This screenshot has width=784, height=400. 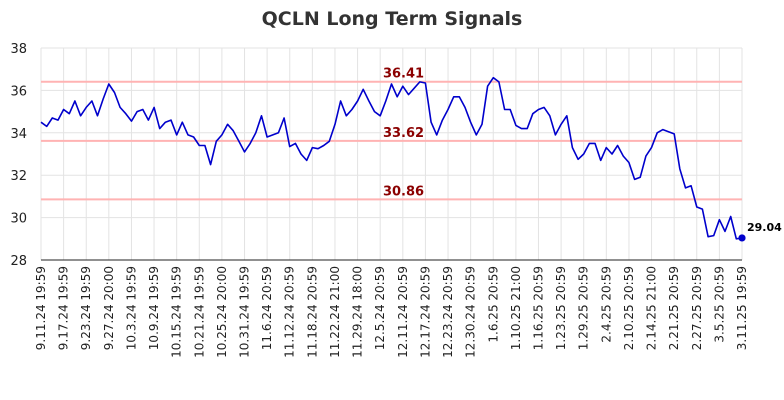 I want to click on y-axis-ticks: 28 30 32 34 36 38, so click(x=18, y=155).